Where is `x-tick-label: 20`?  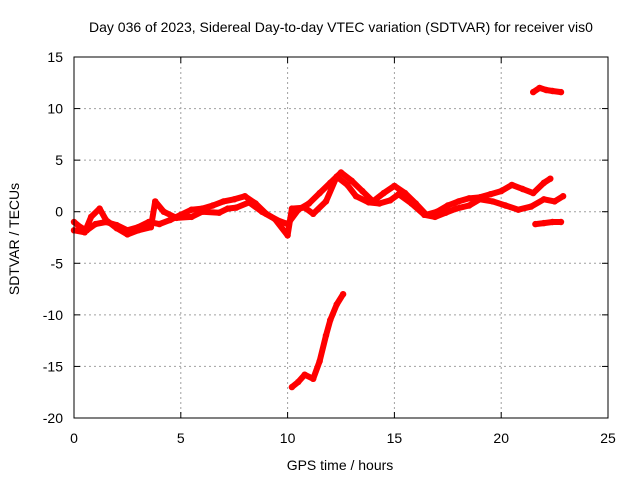
x-tick-label: 20 is located at coordinates (501, 438).